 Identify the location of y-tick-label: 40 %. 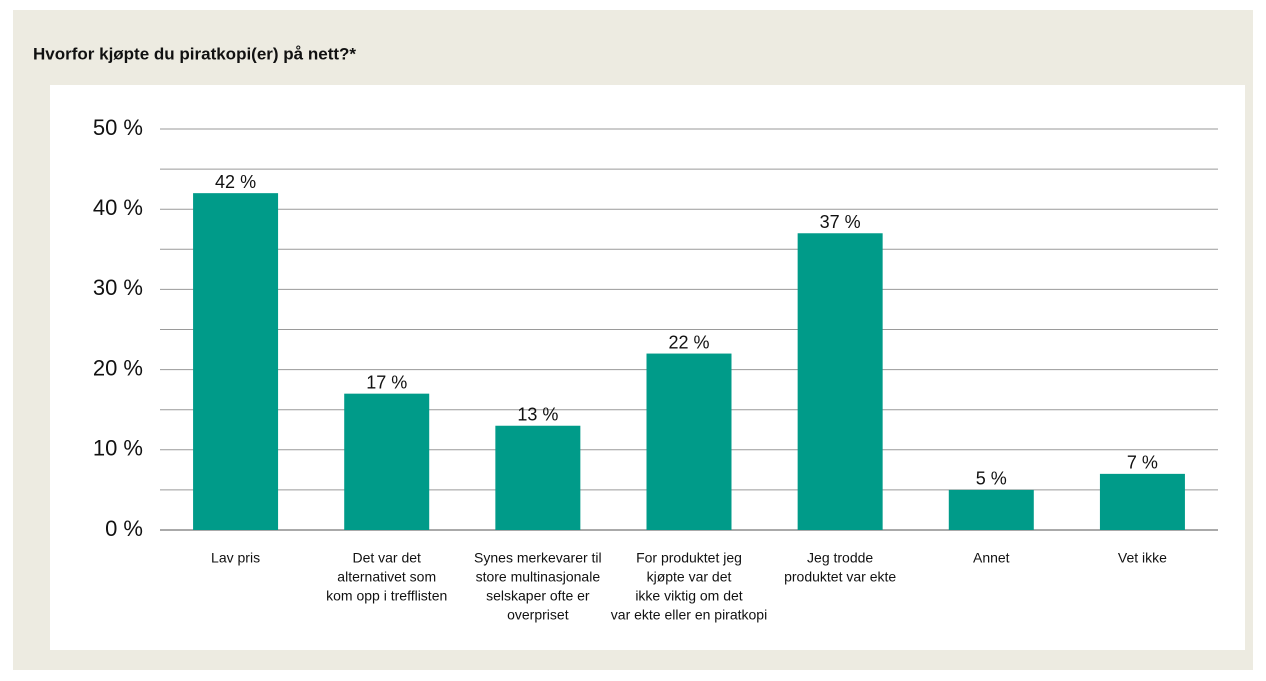
(118, 207).